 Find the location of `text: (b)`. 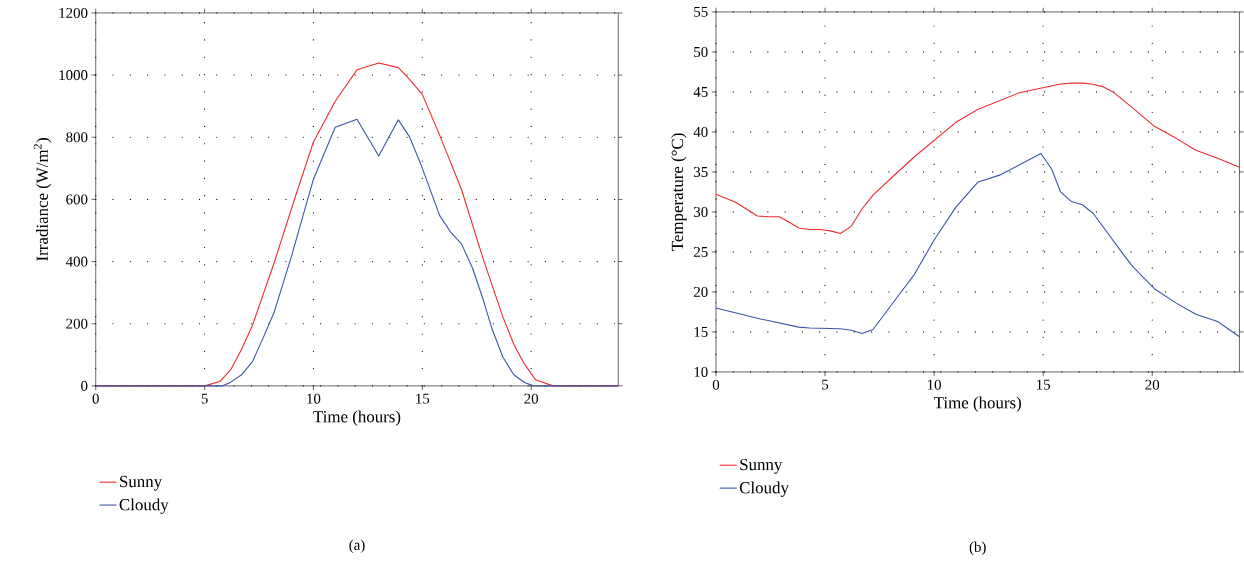

text: (b) is located at coordinates (977, 548).